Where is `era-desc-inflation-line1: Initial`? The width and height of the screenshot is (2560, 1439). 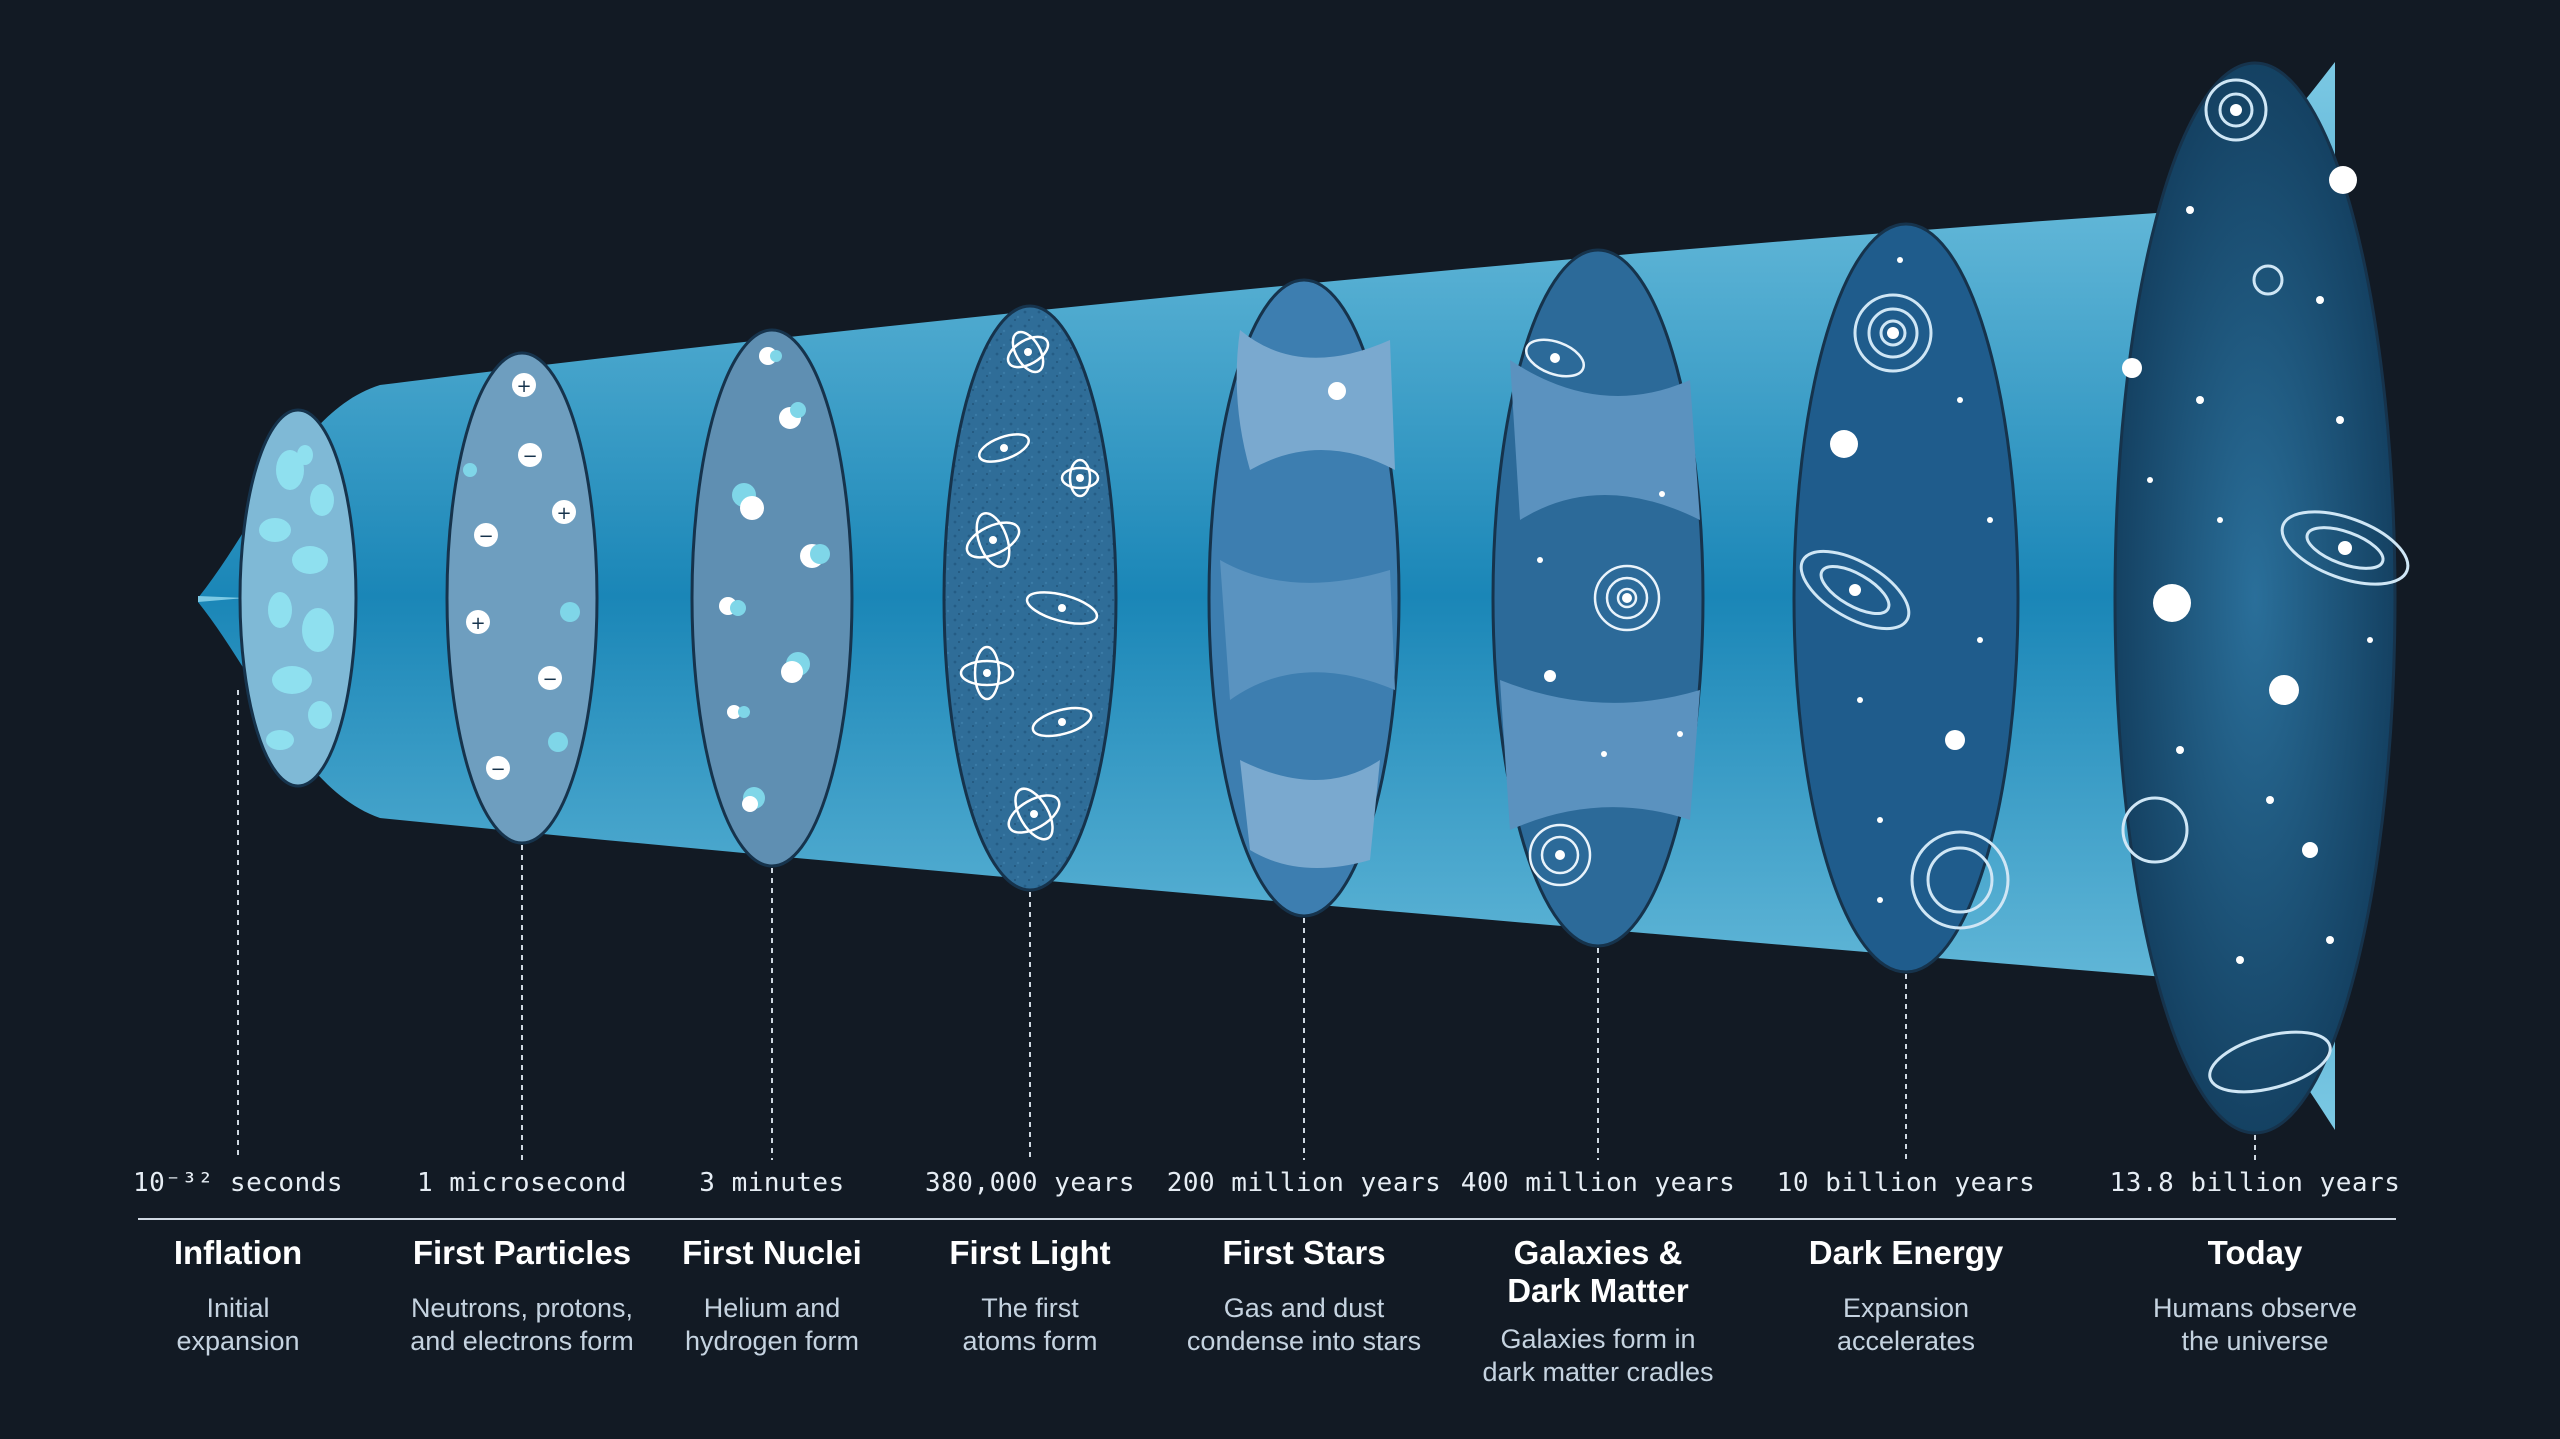 era-desc-inflation-line1: Initial is located at coordinates (238, 1308).